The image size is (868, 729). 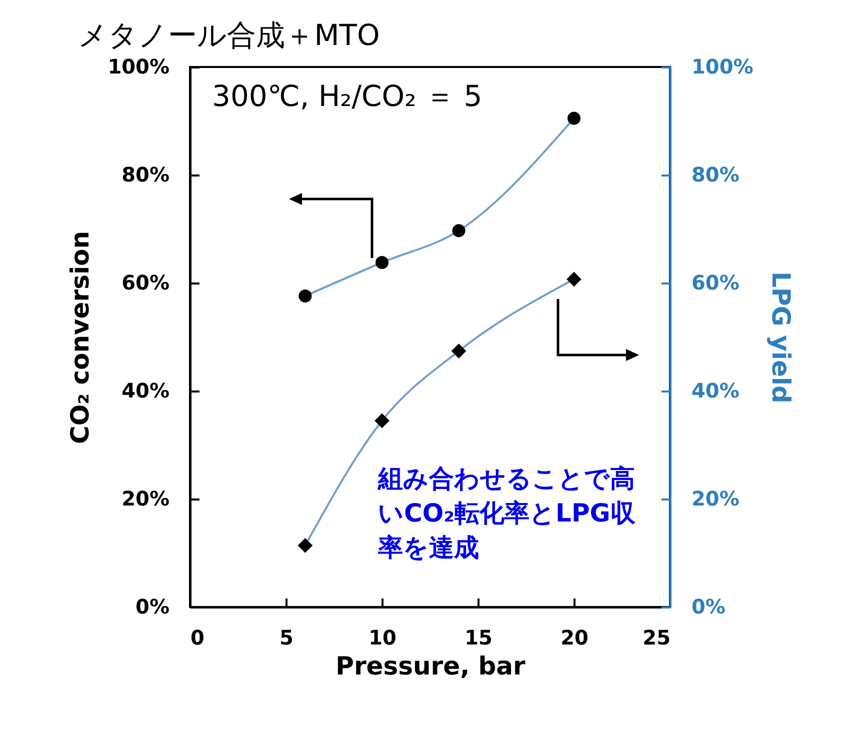 I want to click on y-tick-label: 60%, so click(x=146, y=282).